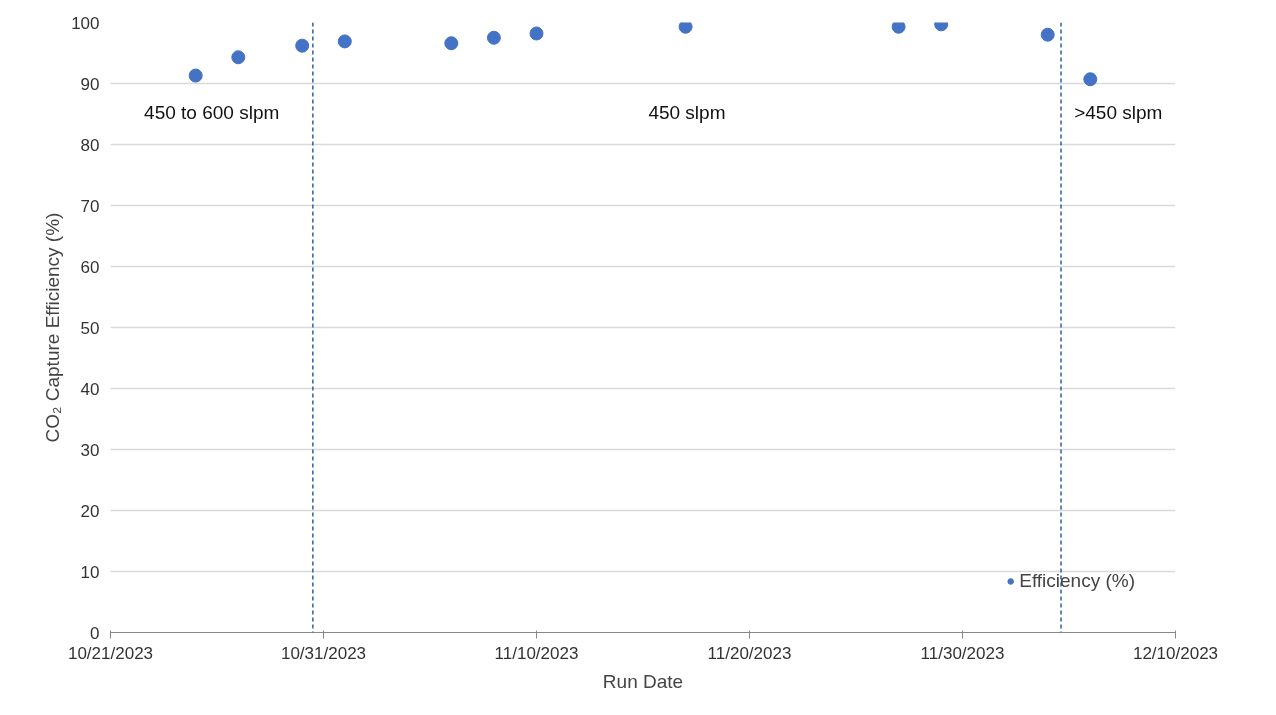  Describe the element at coordinates (90, 84) in the screenshot. I see `y-tick-label: 90` at that location.